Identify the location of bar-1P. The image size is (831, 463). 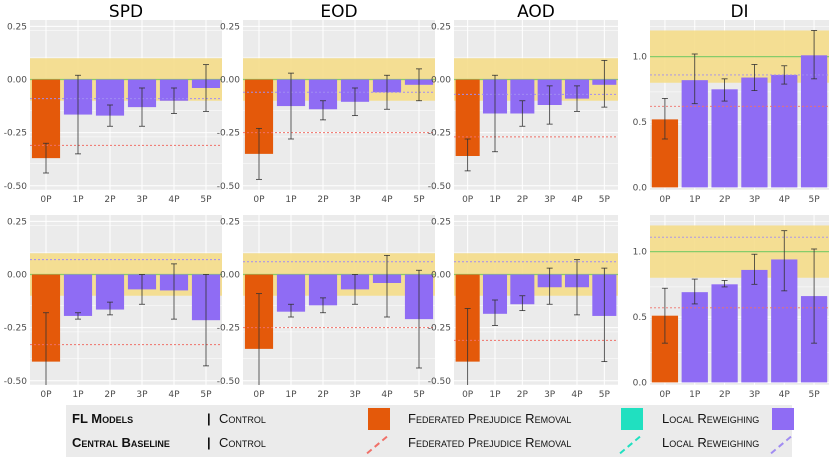
(78, 295).